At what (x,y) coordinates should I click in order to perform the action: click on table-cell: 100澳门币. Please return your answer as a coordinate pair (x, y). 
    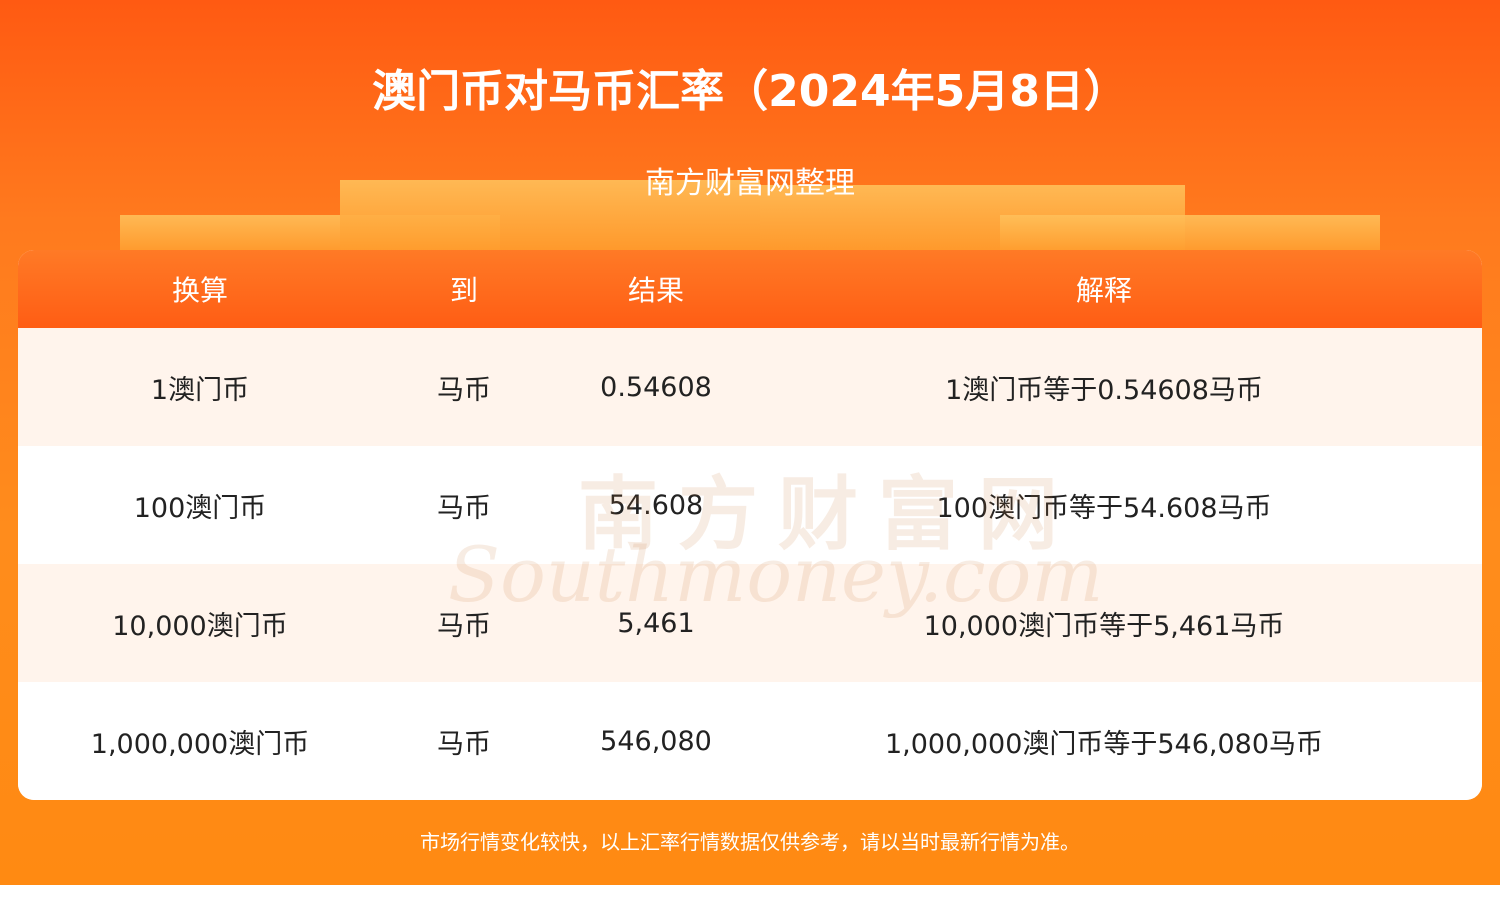
    Looking at the image, I should click on (200, 508).